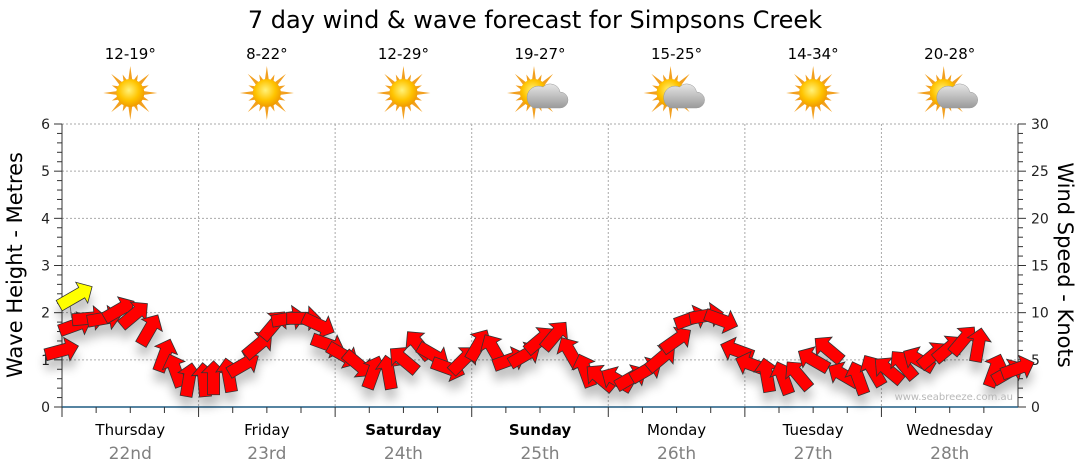 This screenshot has height=475, width=1080. I want to click on date-label: 27th, so click(813, 454).